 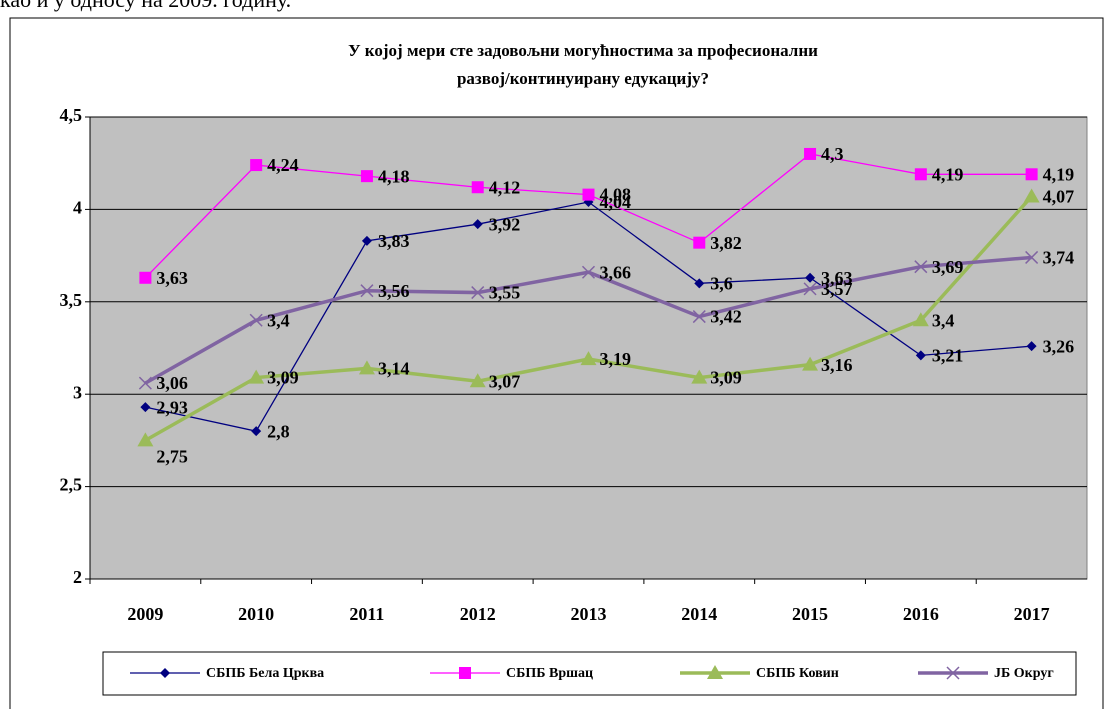 What do you see at coordinates (366, 614) in the screenshot?
I see `x-tick-label: 2011` at bounding box center [366, 614].